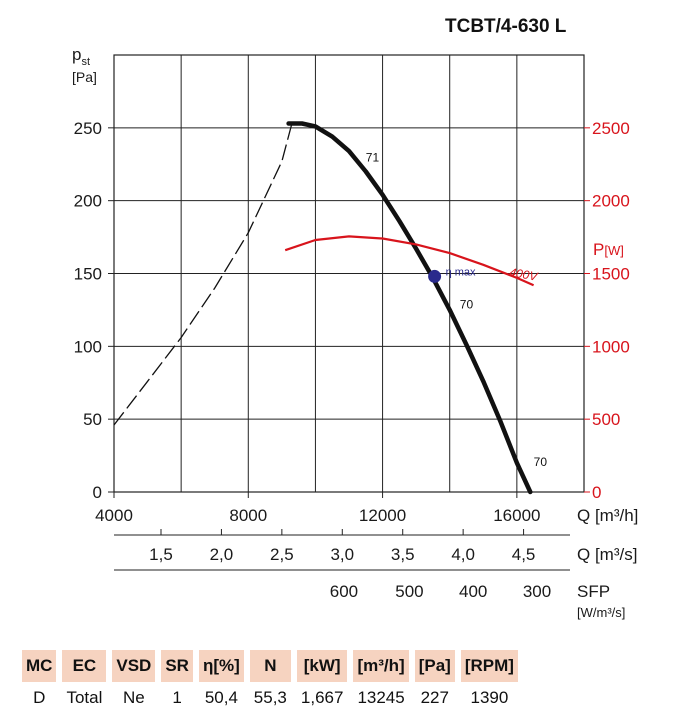 Image resolution: width=687 pixels, height=714 pixels. I want to click on series-label-400v: 400V, so click(523, 274).